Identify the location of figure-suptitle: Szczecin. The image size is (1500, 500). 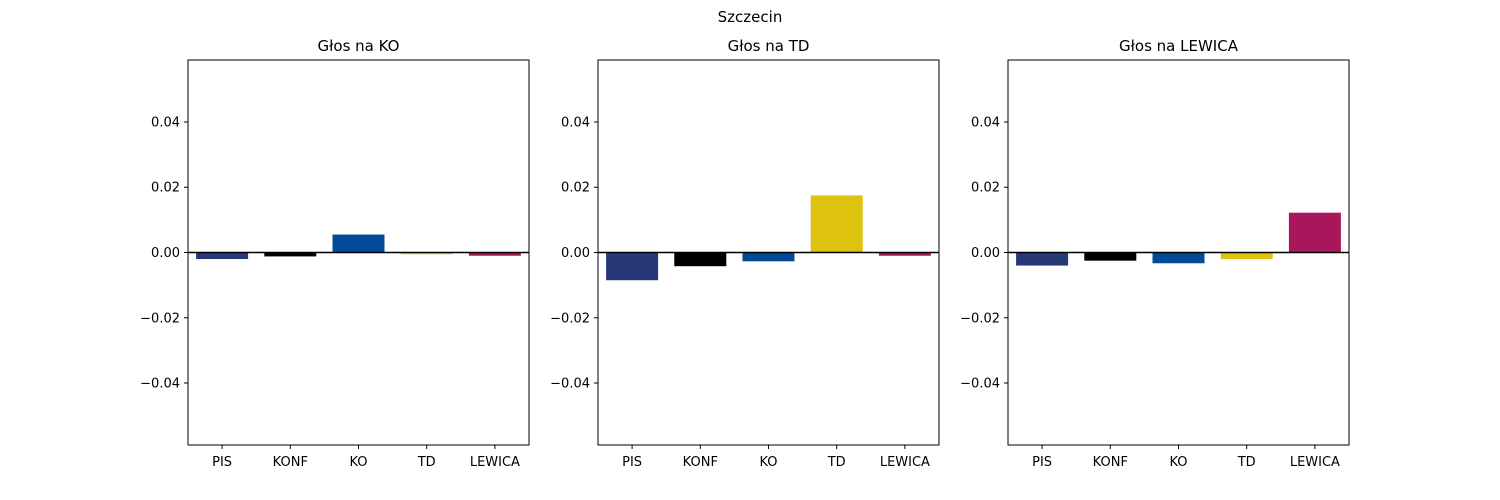
(750, 17).